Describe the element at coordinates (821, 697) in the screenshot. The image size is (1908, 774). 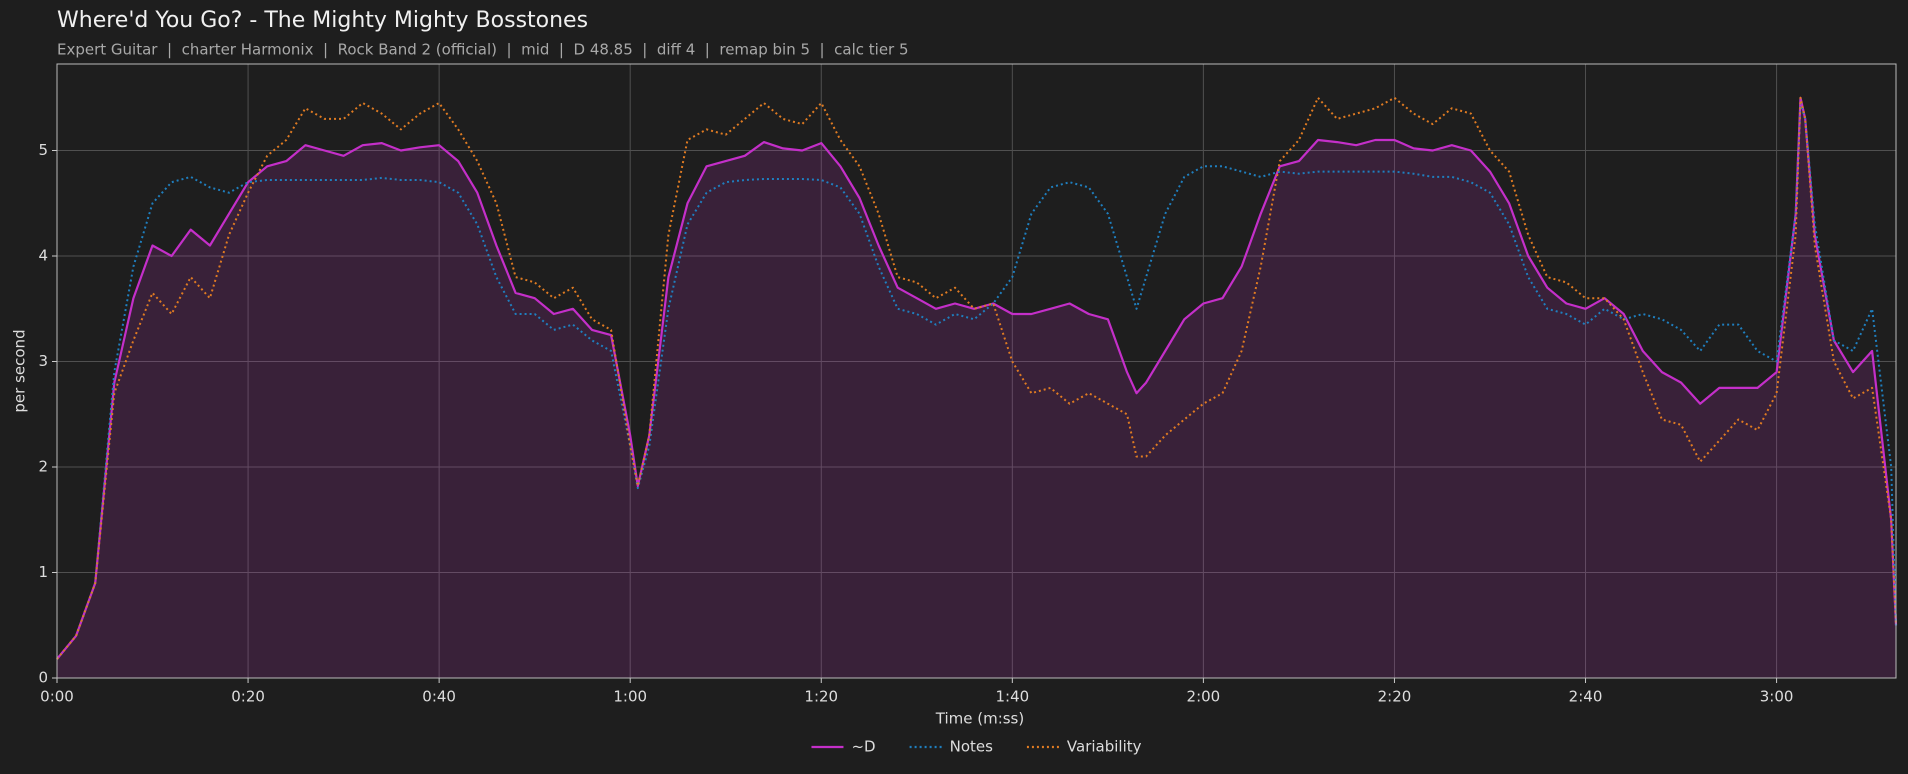
I see `x-tick-label: 1:20` at that location.